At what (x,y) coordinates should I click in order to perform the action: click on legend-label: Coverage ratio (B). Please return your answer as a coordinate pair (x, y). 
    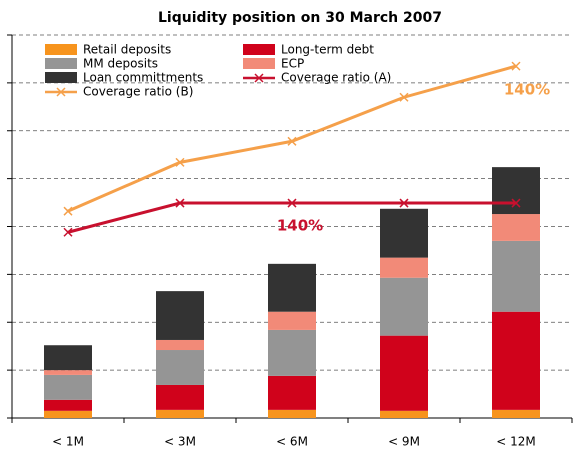
    Looking at the image, I should click on (138, 92).